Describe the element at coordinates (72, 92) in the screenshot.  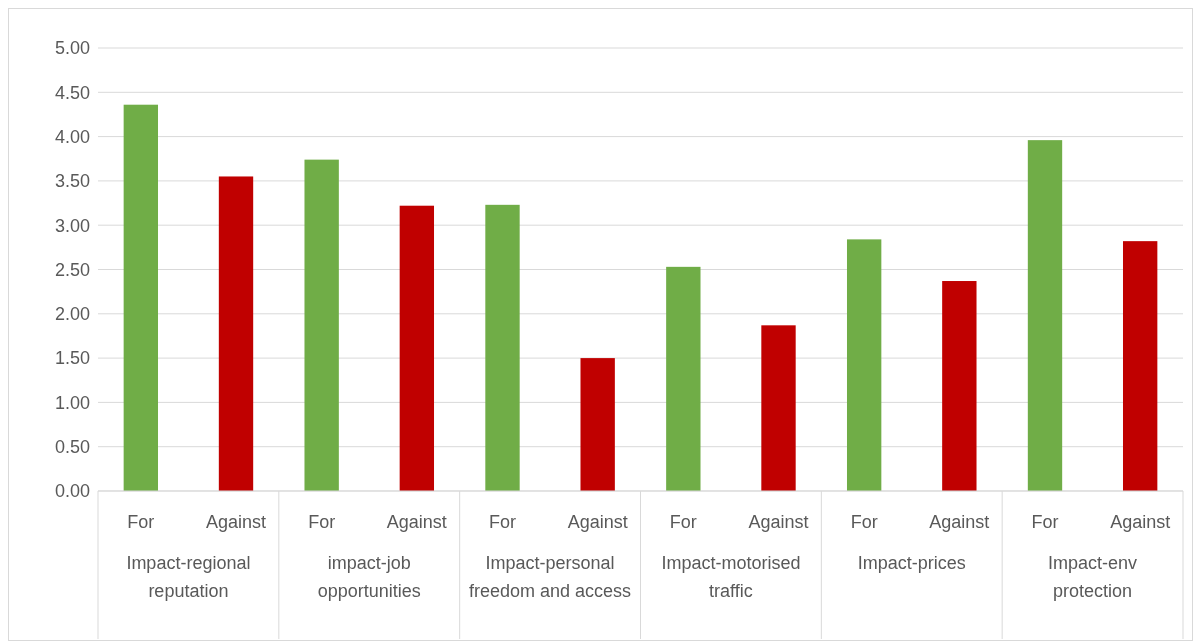
I see `y-tick-label: 4.50` at that location.